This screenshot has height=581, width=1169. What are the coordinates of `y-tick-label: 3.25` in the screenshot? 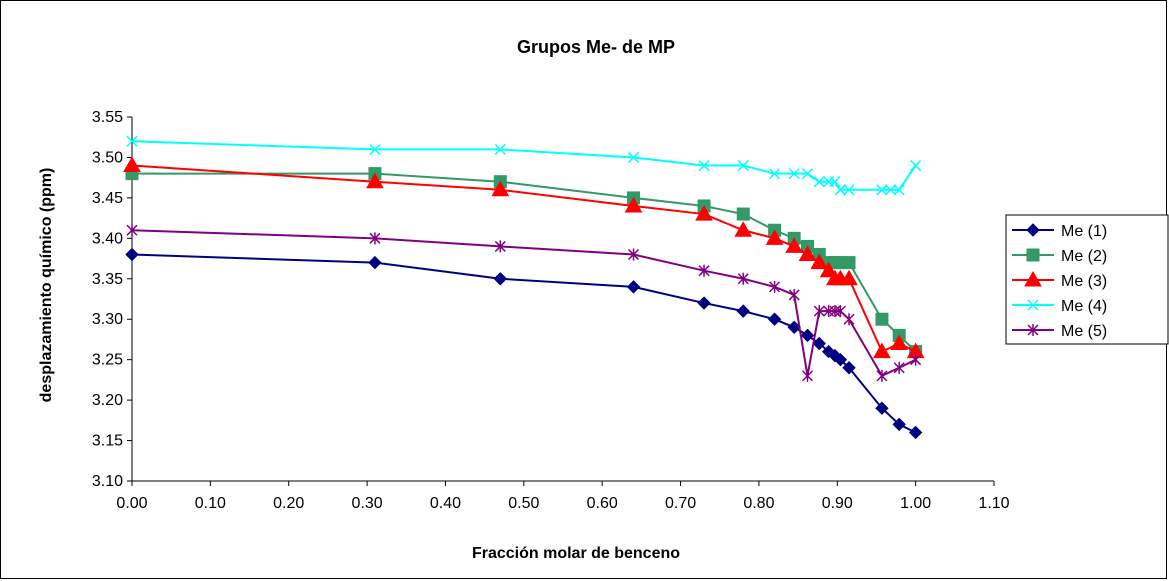 It's located at (107, 360).